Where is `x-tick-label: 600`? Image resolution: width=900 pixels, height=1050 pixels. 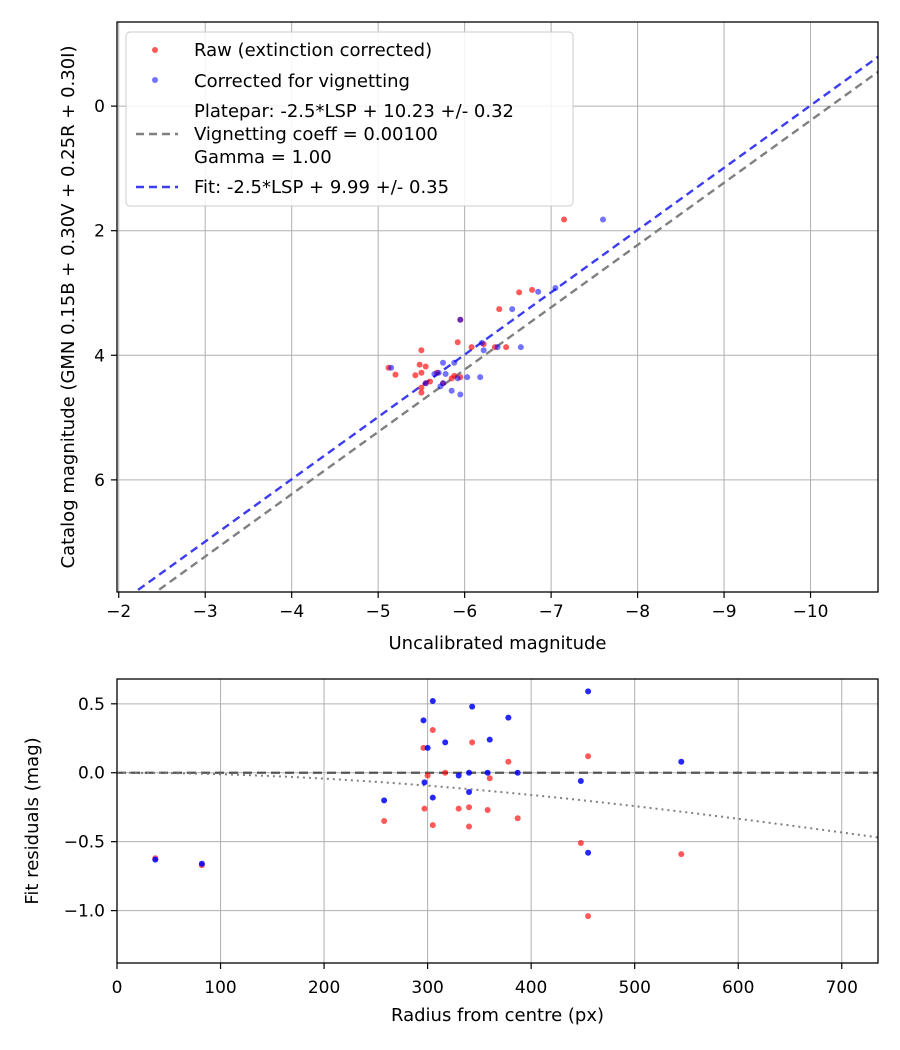 x-tick-label: 600 is located at coordinates (738, 988).